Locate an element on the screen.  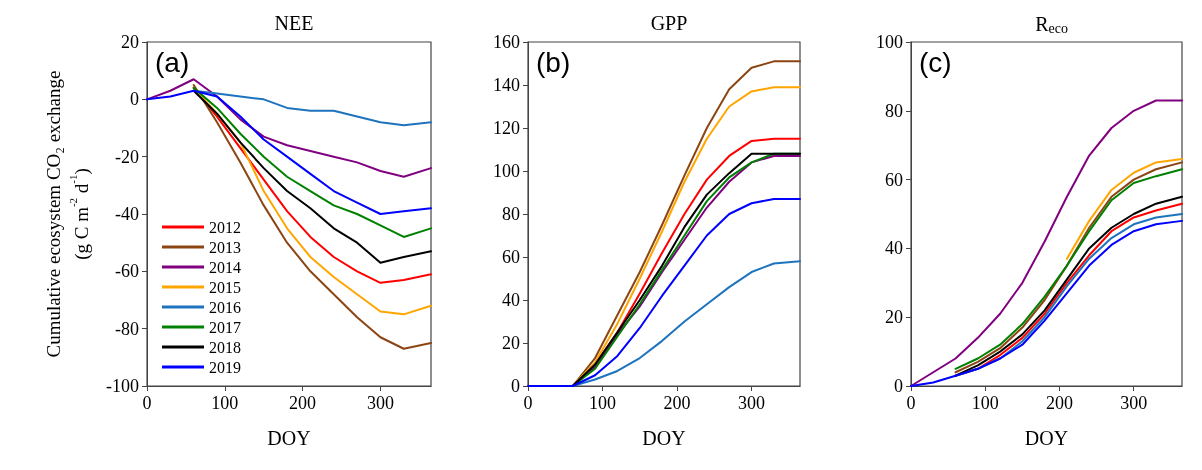
annotation: (a) is located at coordinates (172, 62).